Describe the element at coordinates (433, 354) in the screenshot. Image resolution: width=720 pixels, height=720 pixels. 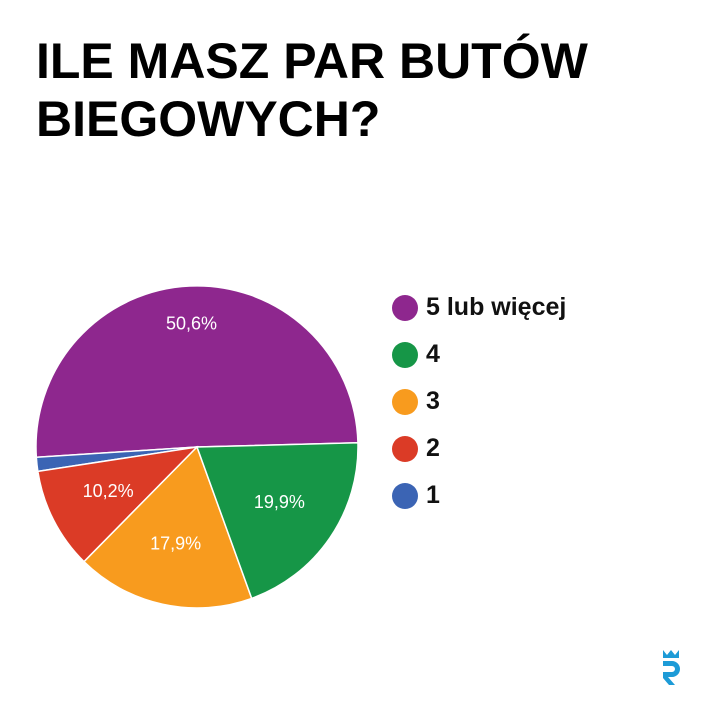
I see `legend-label-4: 4` at that location.